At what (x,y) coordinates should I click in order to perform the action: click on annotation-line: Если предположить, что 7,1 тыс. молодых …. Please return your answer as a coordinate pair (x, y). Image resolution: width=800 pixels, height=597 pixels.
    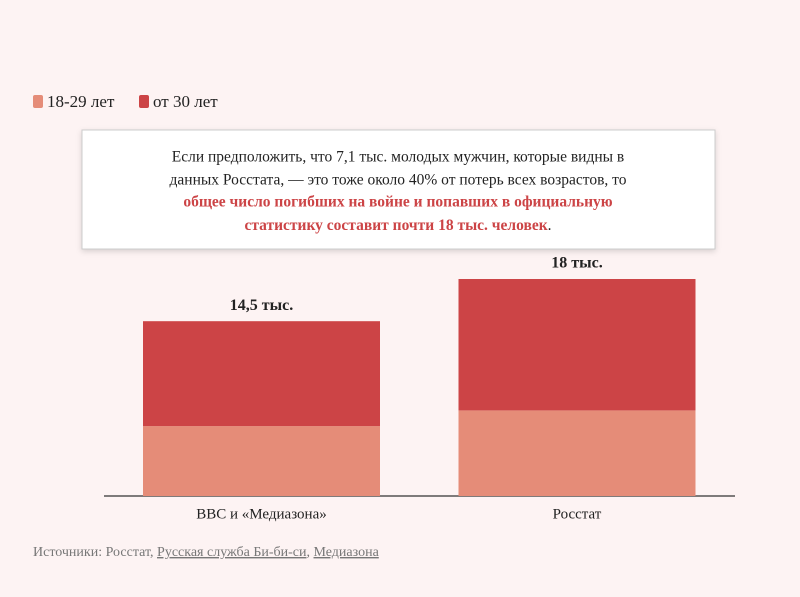
    Looking at the image, I should click on (398, 157).